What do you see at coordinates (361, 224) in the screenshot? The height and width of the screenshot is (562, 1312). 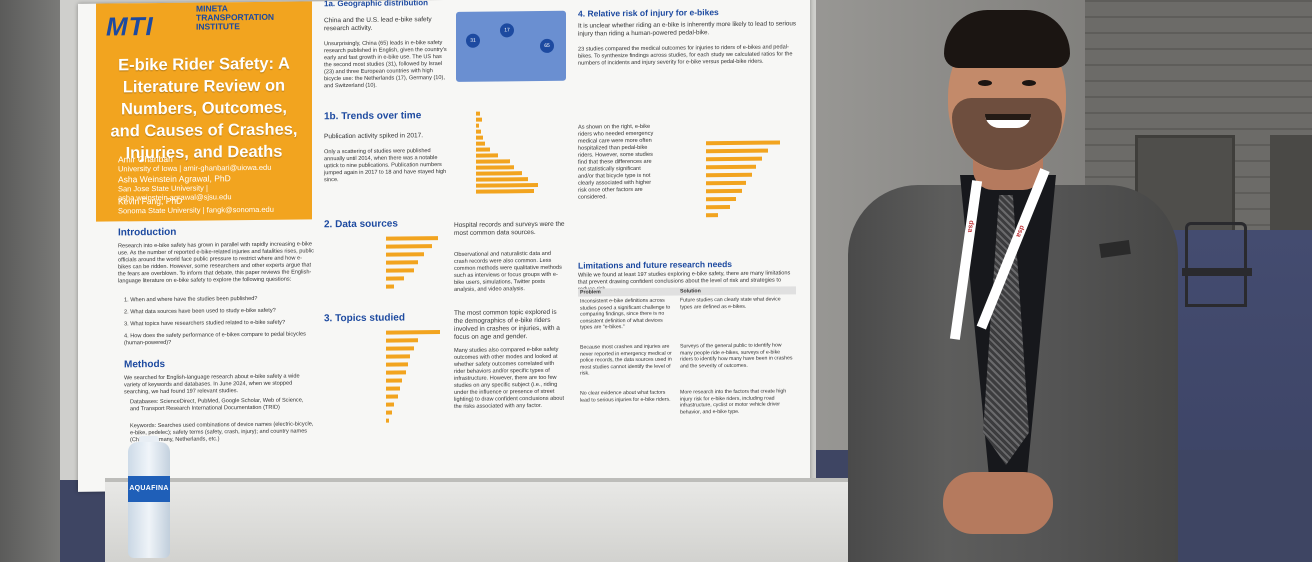 I see `data-heading: 2. Data sources` at bounding box center [361, 224].